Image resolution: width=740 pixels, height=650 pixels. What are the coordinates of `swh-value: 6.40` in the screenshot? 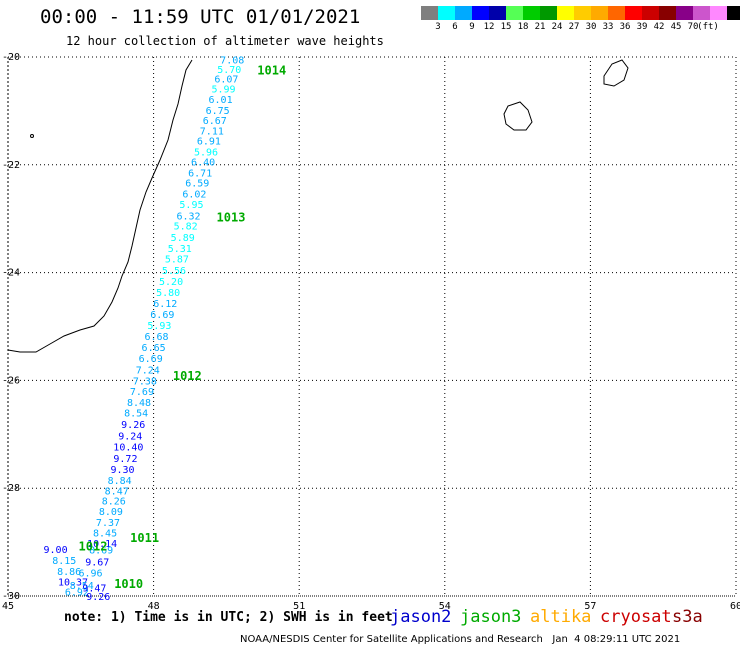 It's located at (203, 163).